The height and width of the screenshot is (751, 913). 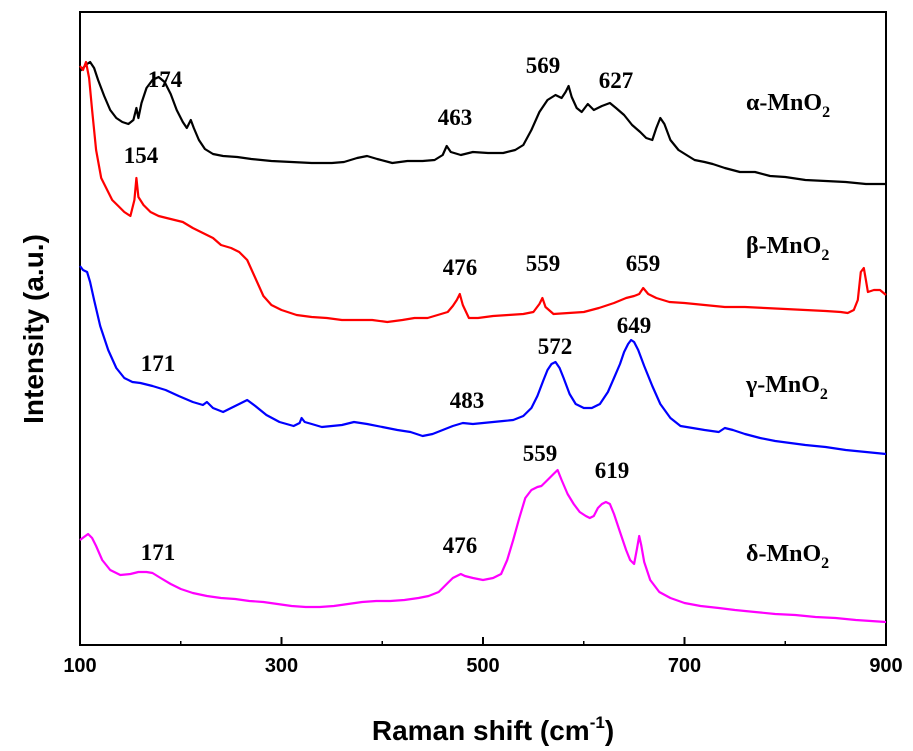 I want to click on peak-label-delta-171: 171, so click(x=158, y=552).